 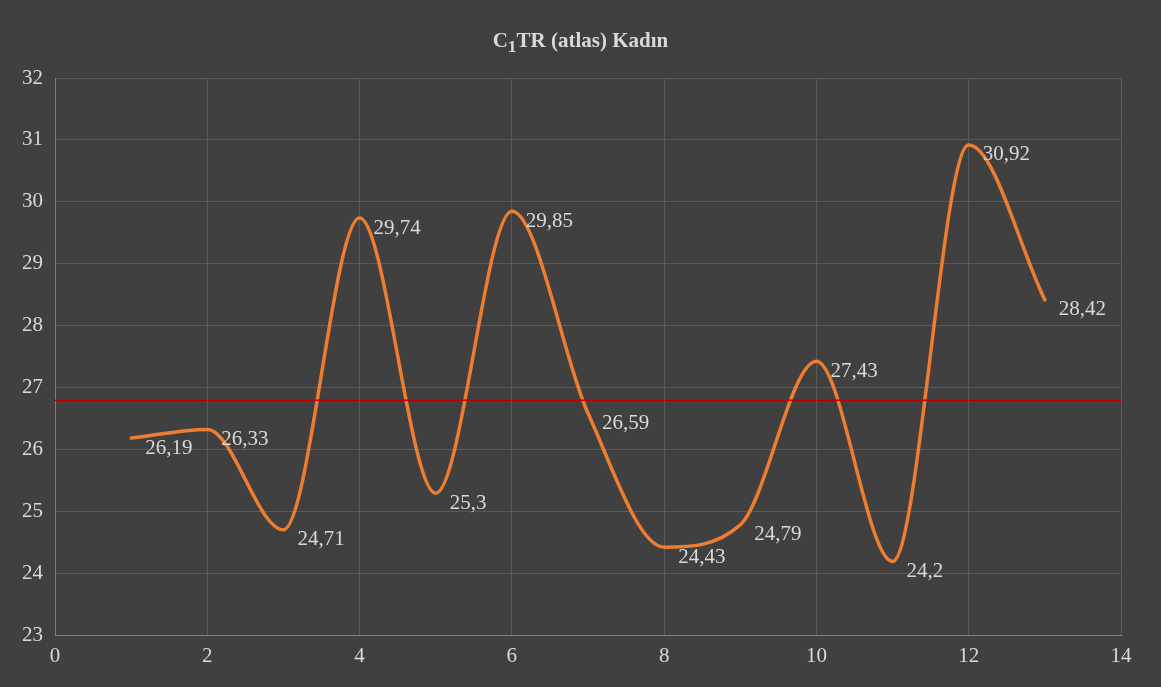 I want to click on data-label: 27,43, so click(x=854, y=369).